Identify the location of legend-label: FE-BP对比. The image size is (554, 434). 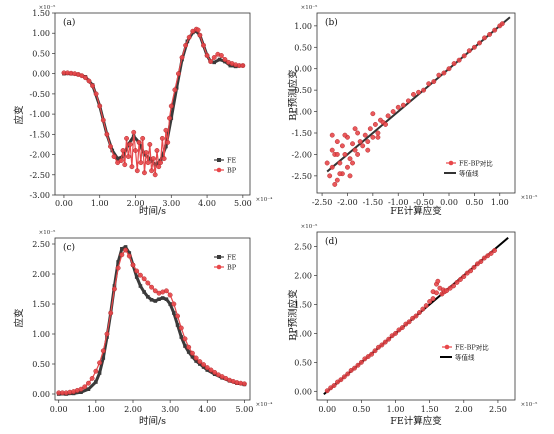
(472, 347).